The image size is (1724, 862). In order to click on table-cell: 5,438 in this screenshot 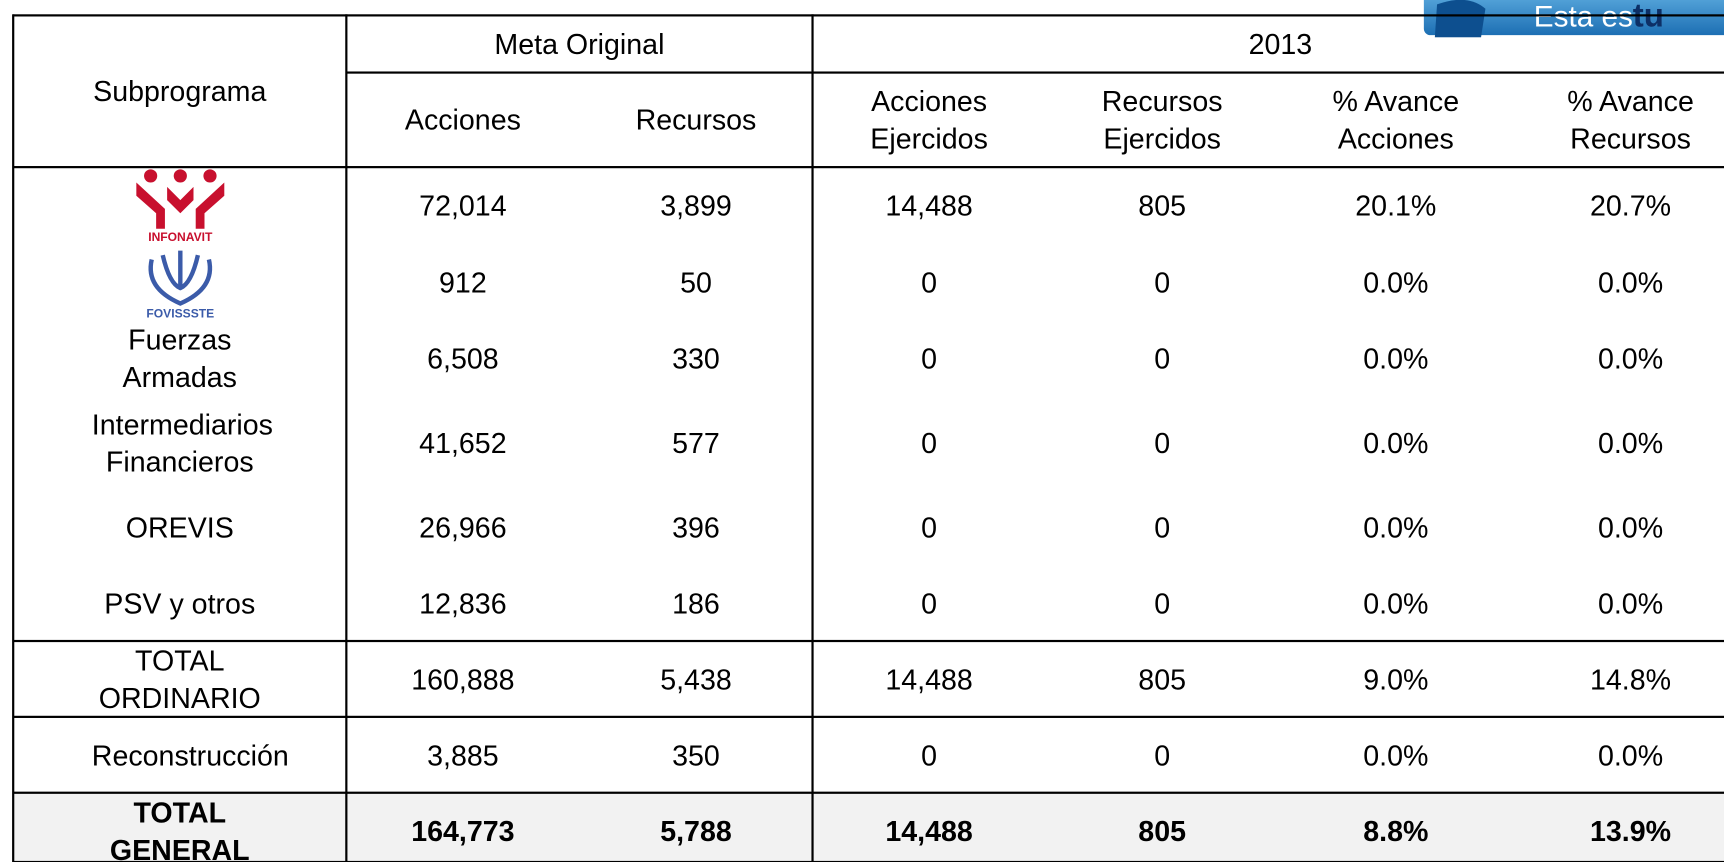, I will do `click(695, 679)`.